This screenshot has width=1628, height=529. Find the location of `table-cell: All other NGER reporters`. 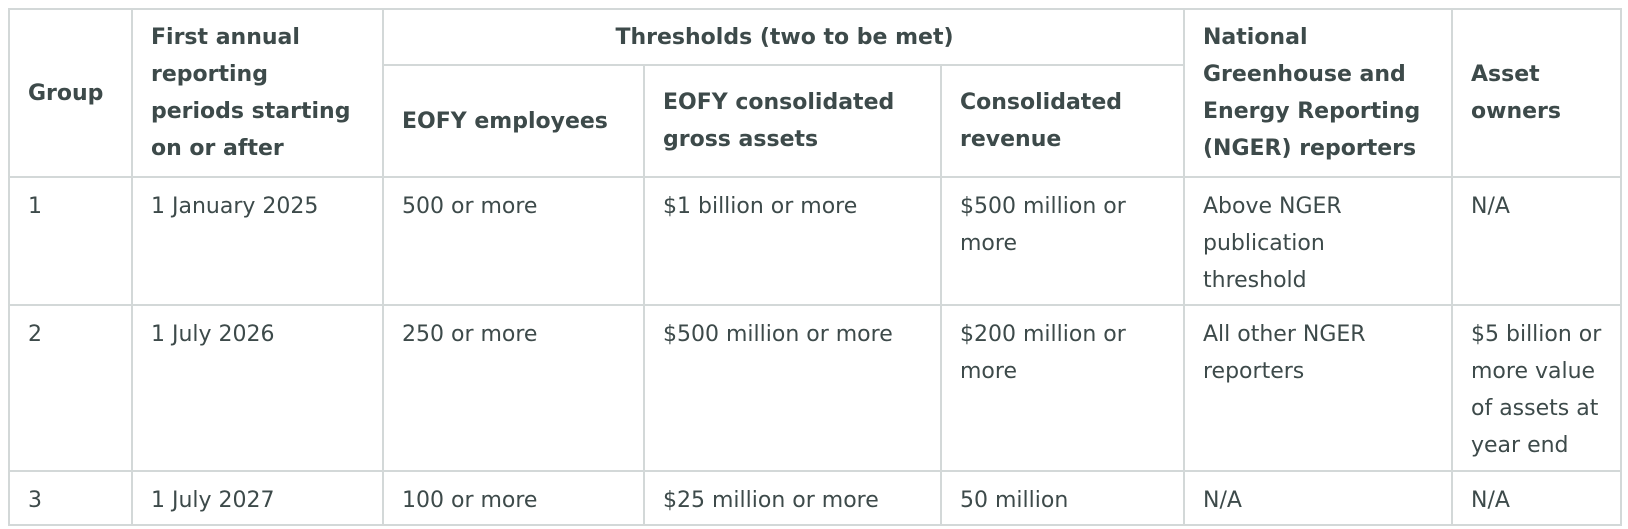

table-cell: All other NGER reporters is located at coordinates (1318, 388).